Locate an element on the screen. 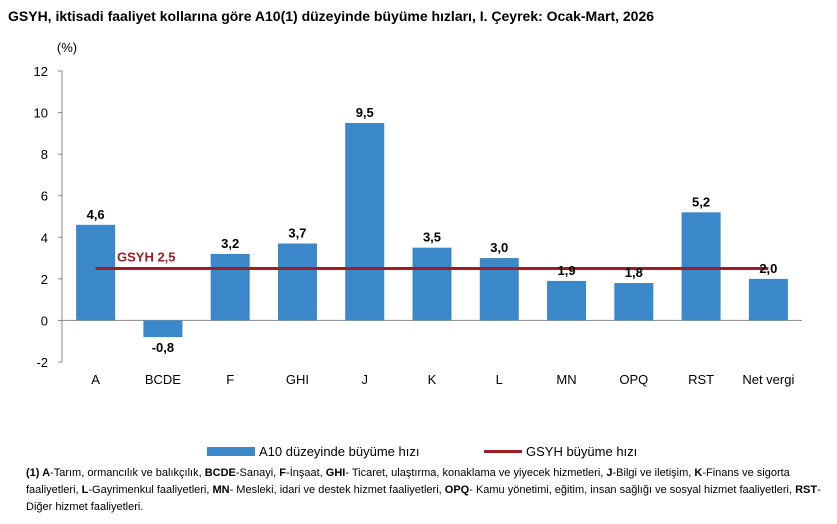 This screenshot has height=524, width=837. legend-line-swatch is located at coordinates (503, 451).